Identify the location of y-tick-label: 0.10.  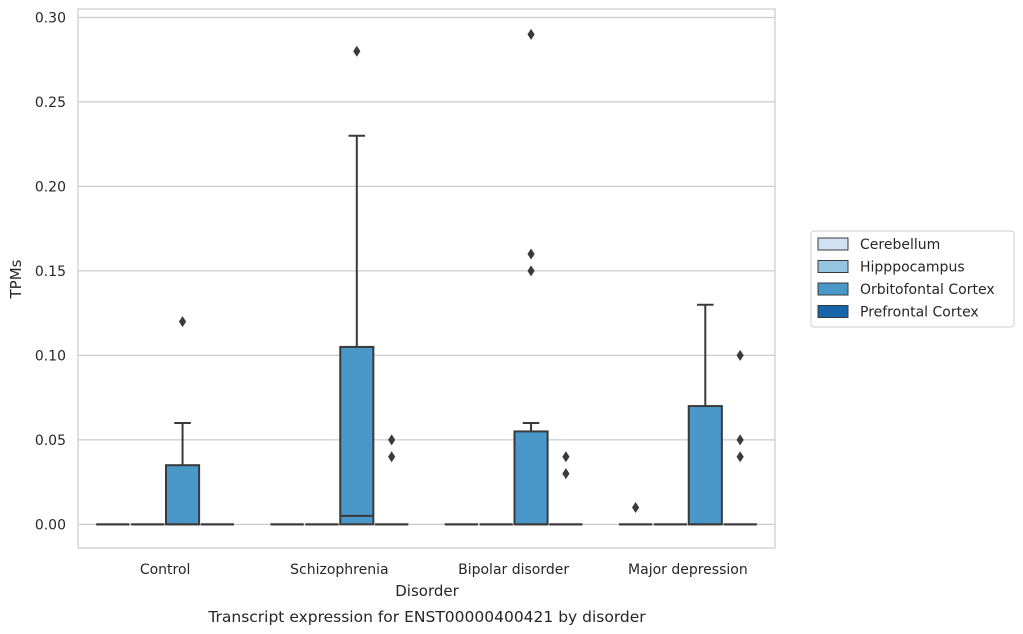
(50, 356).